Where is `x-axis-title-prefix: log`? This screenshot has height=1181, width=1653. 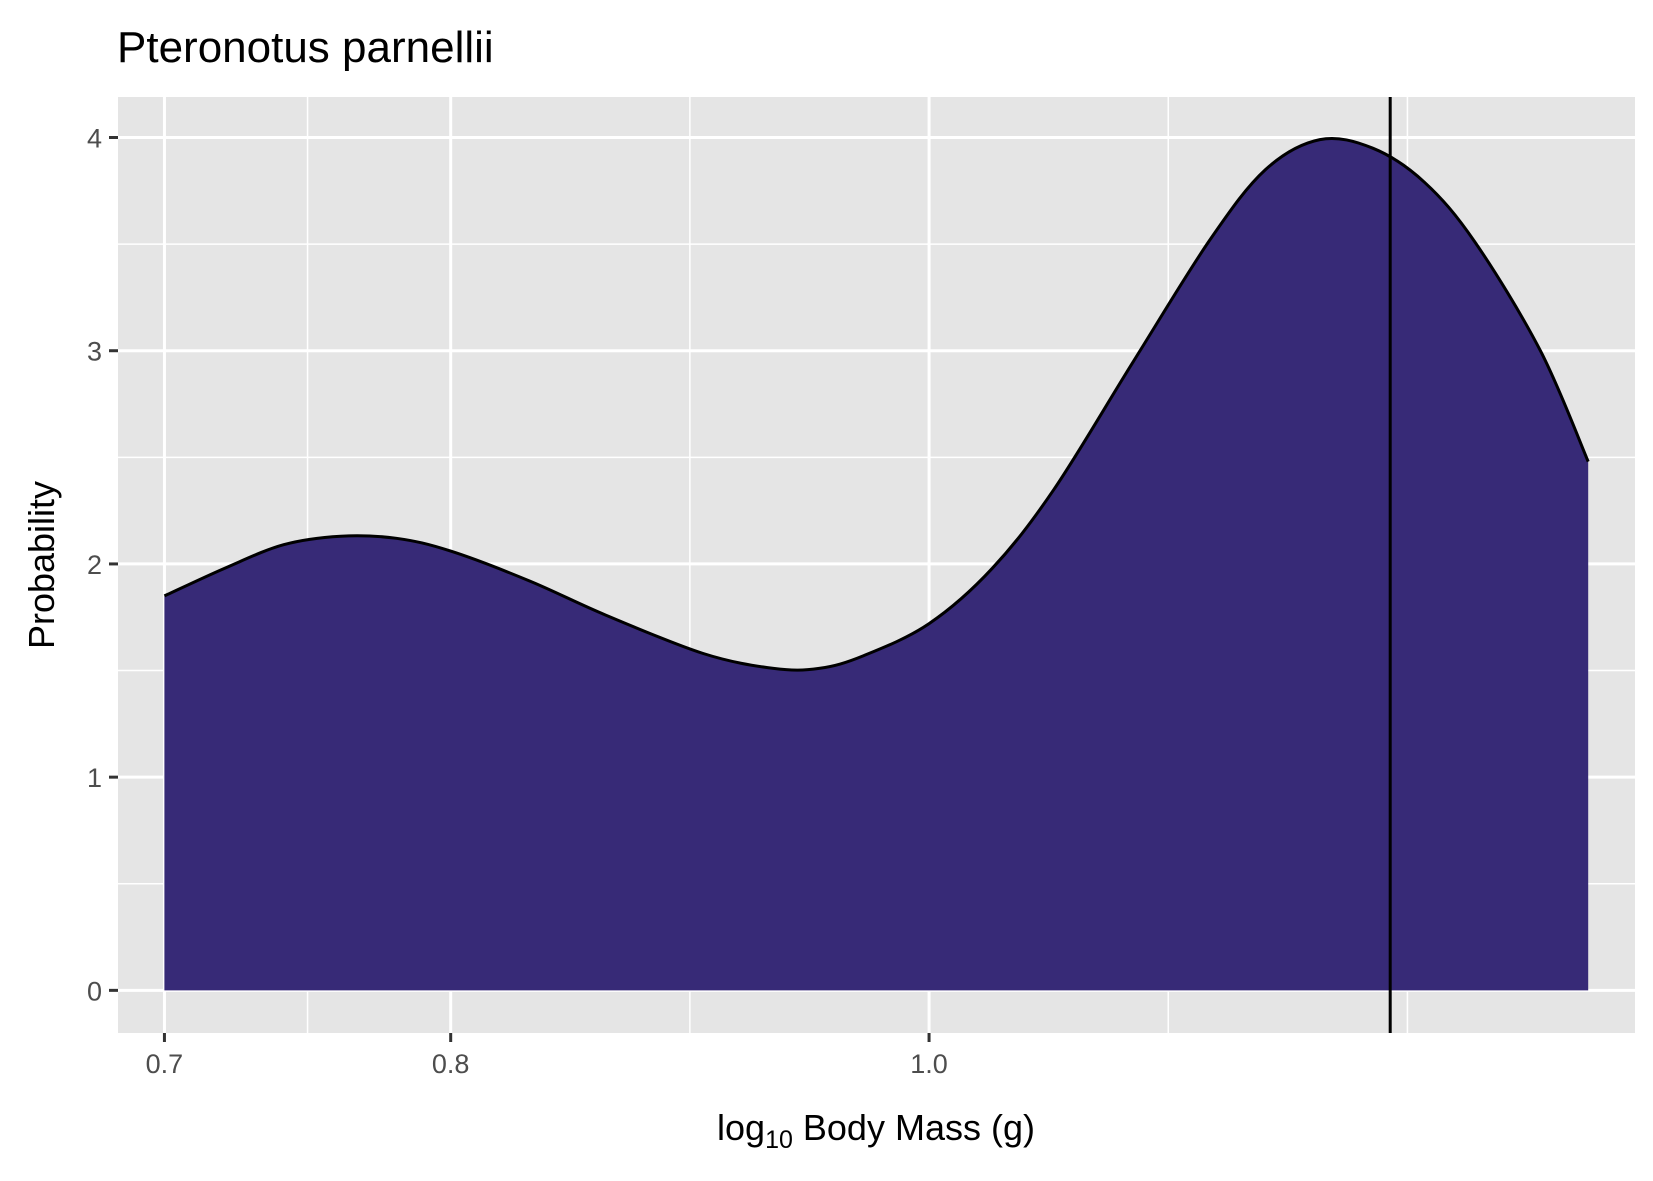 x-axis-title-prefix: log is located at coordinates (741, 1127).